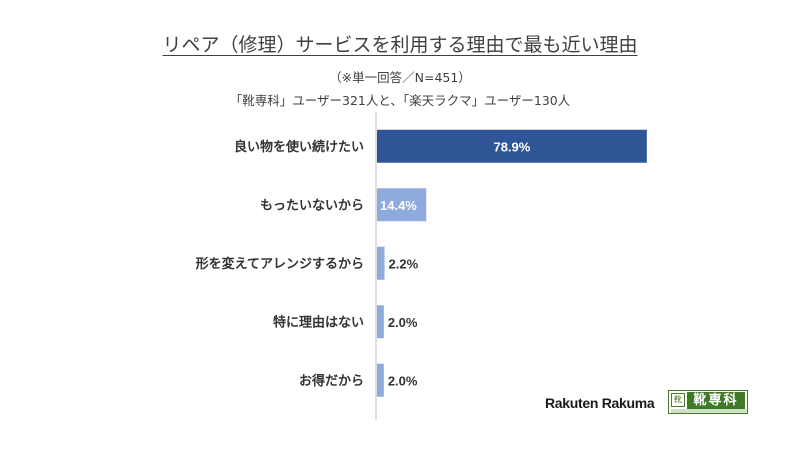 This screenshot has width=800, height=450. I want to click on category-label: 良い物を使い続けたい, so click(299, 147).